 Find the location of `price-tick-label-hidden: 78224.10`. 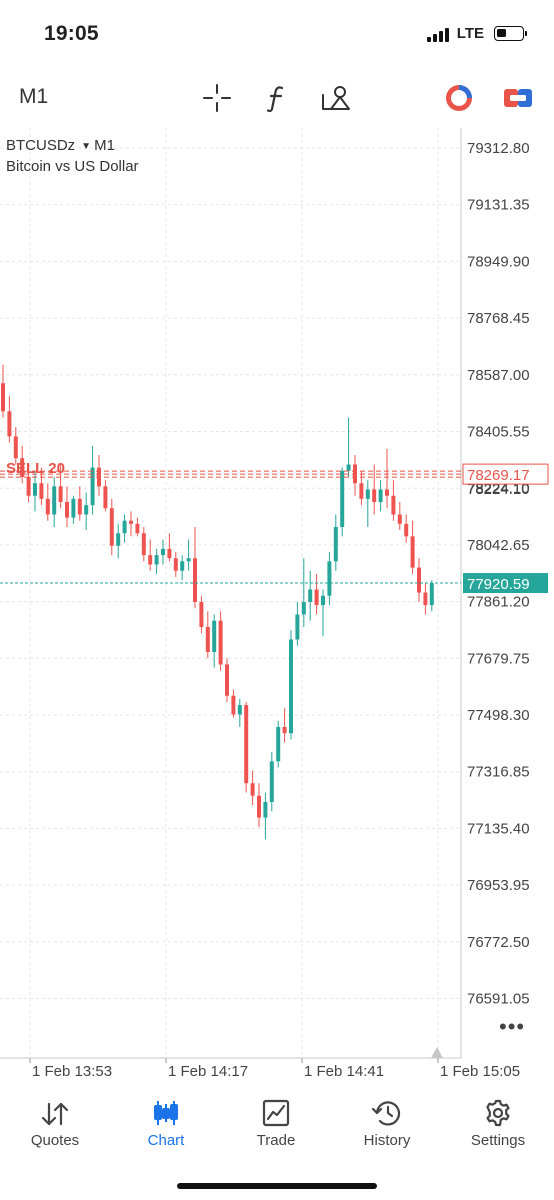

price-tick-label-hidden: 78224.10 is located at coordinates (498, 489).